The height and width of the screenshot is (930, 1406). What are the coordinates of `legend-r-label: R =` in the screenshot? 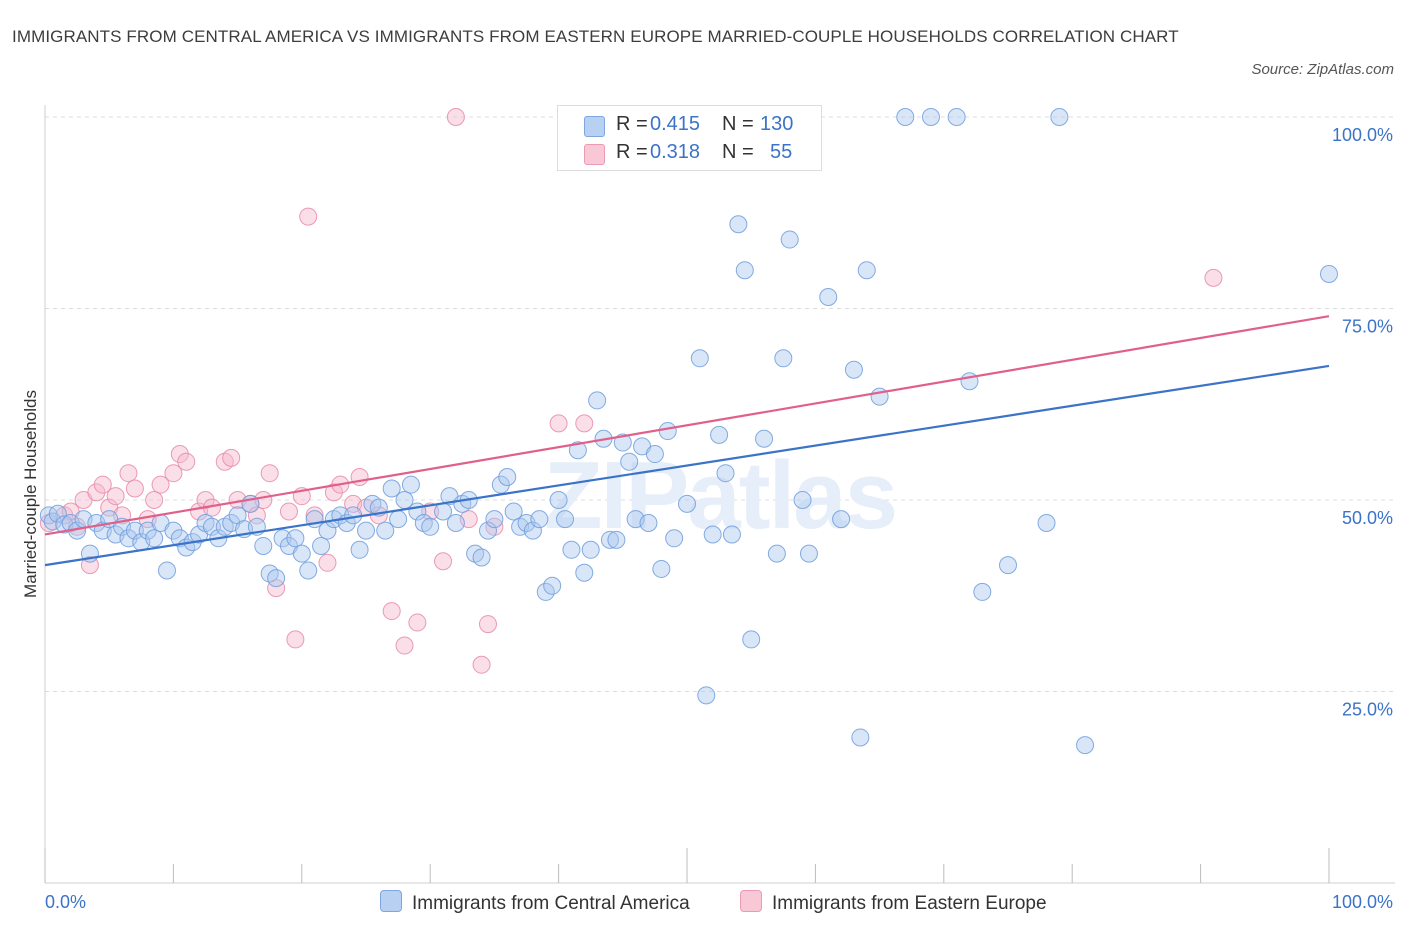 It's located at (632, 124).